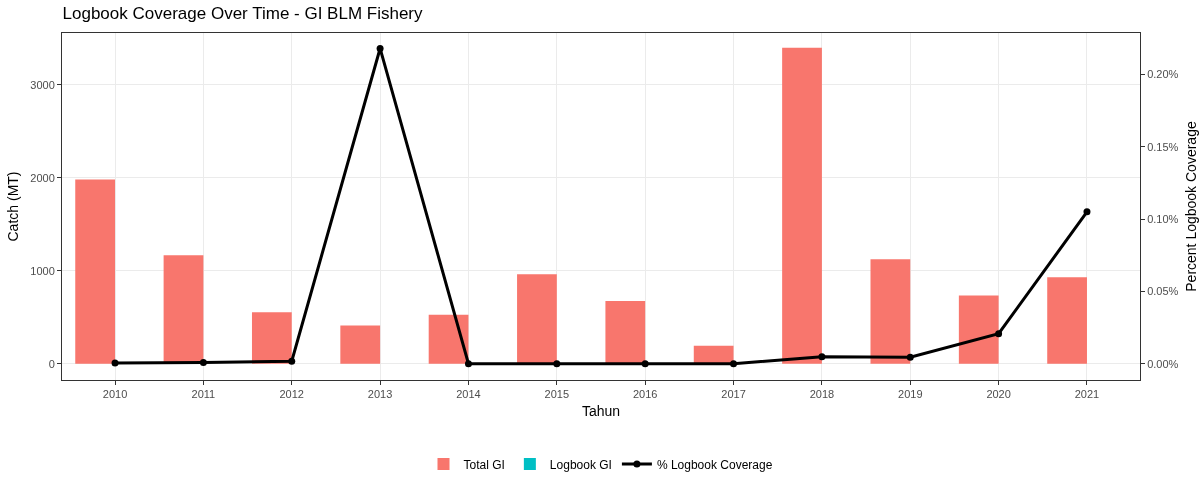 This screenshot has width=1203, height=490. What do you see at coordinates (645, 394) in the screenshot?
I see `x-tick-label: 2016` at bounding box center [645, 394].